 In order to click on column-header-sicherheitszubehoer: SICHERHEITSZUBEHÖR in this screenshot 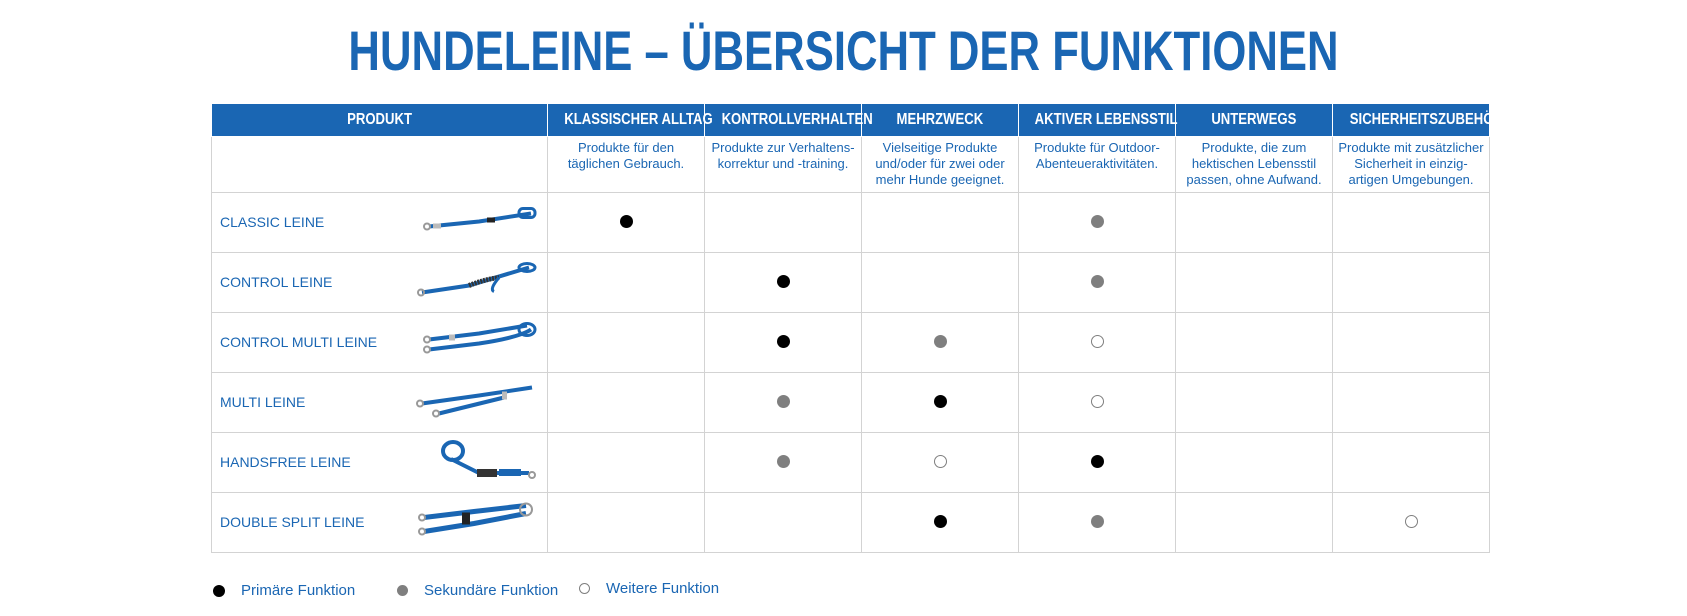, I will do `click(1417, 120)`.